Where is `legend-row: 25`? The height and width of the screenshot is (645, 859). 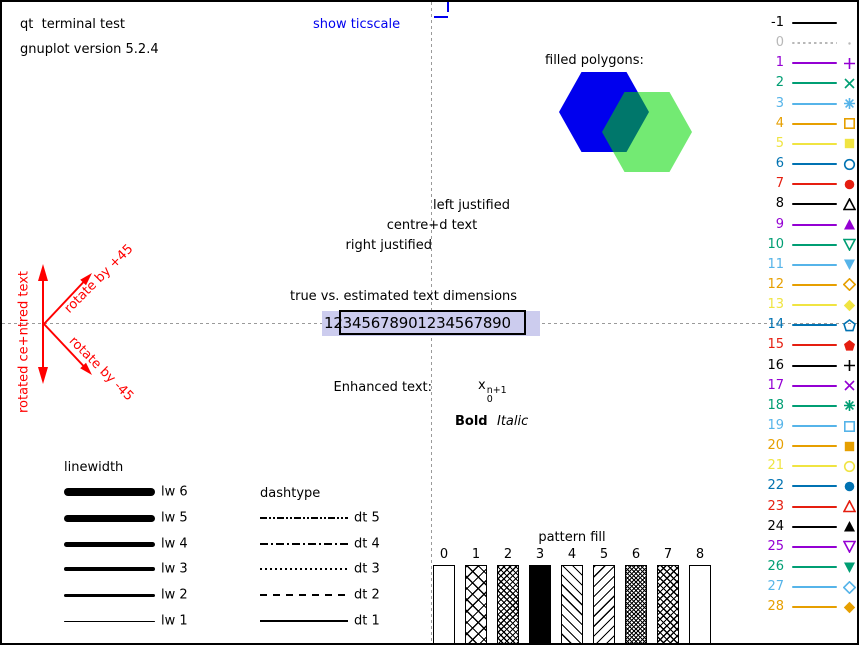 legend-row: 25 is located at coordinates (805, 547).